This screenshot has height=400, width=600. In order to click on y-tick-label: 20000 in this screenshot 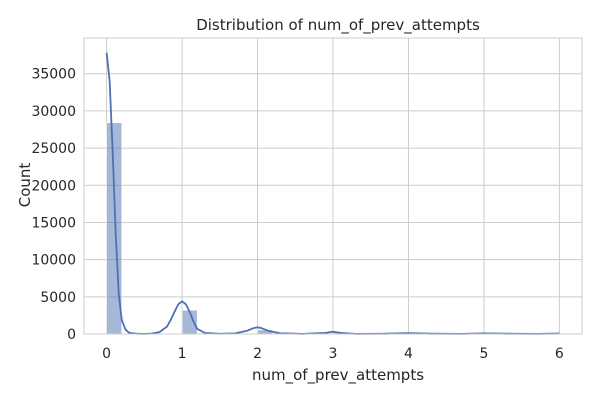, I will do `click(53, 186)`.